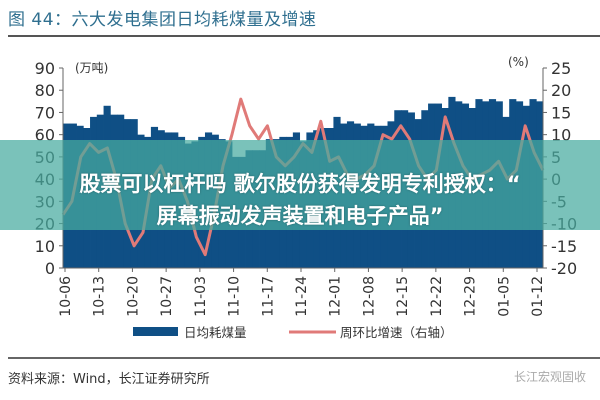 Image resolution: width=600 pixels, height=400 pixels. I want to click on legend-bar-label: 日均耗煤量, so click(215, 332).